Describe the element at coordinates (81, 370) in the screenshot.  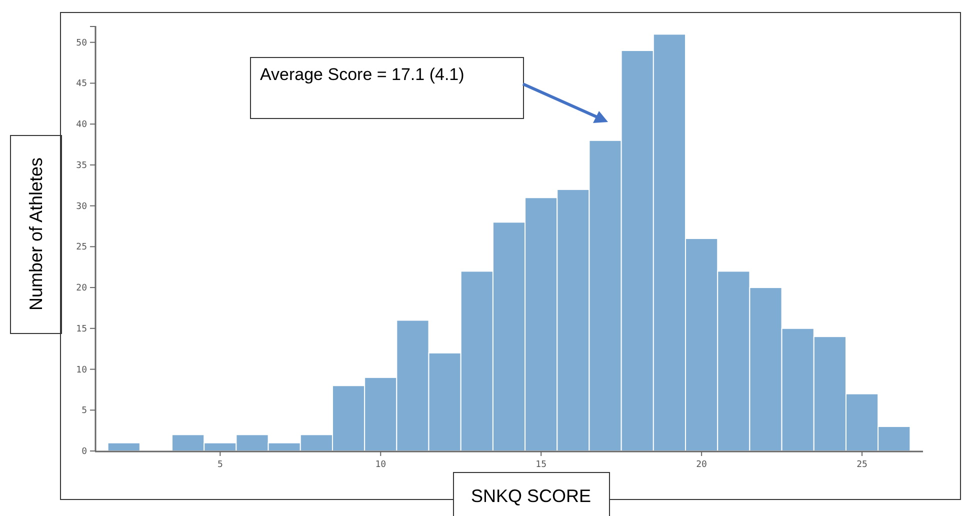
I see `y-tick-label: 10` at that location.